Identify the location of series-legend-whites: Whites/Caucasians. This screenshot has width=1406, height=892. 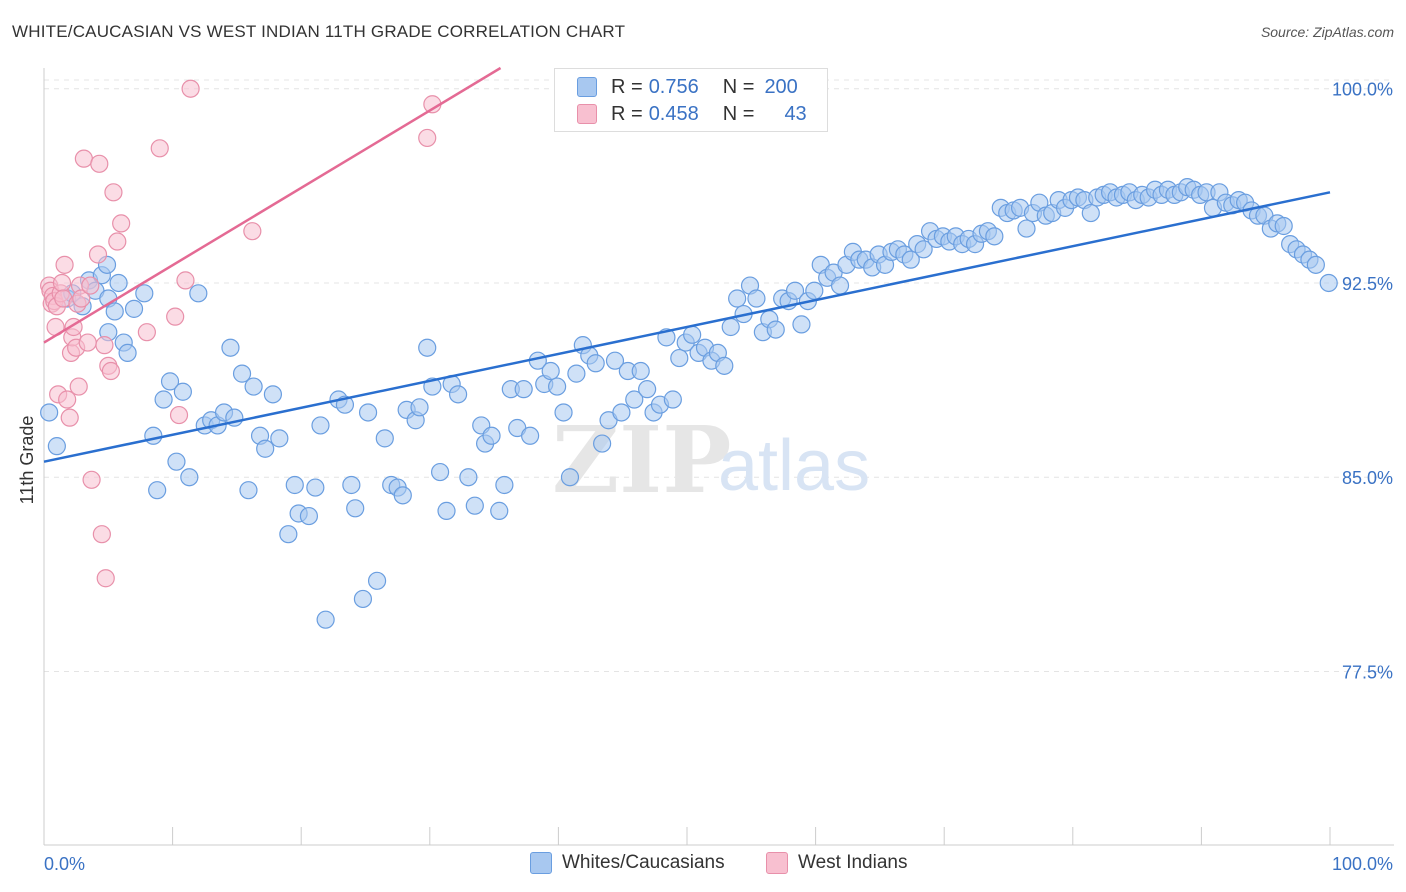
(627, 863).